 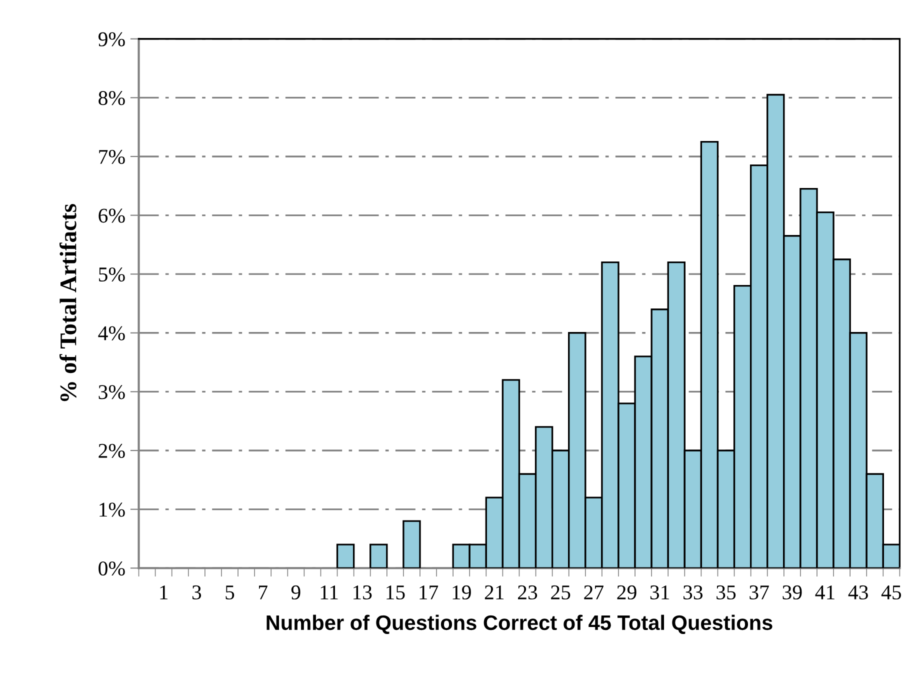 I want to click on y-tick-label: 6%, so click(x=111, y=215).